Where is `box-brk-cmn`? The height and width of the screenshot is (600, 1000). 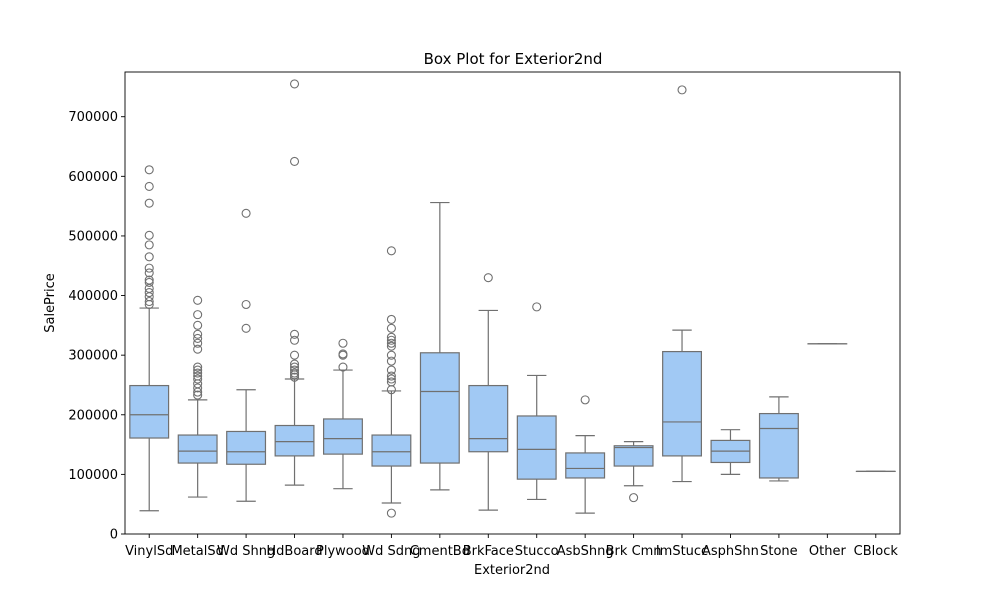 box-brk-cmn is located at coordinates (633, 456).